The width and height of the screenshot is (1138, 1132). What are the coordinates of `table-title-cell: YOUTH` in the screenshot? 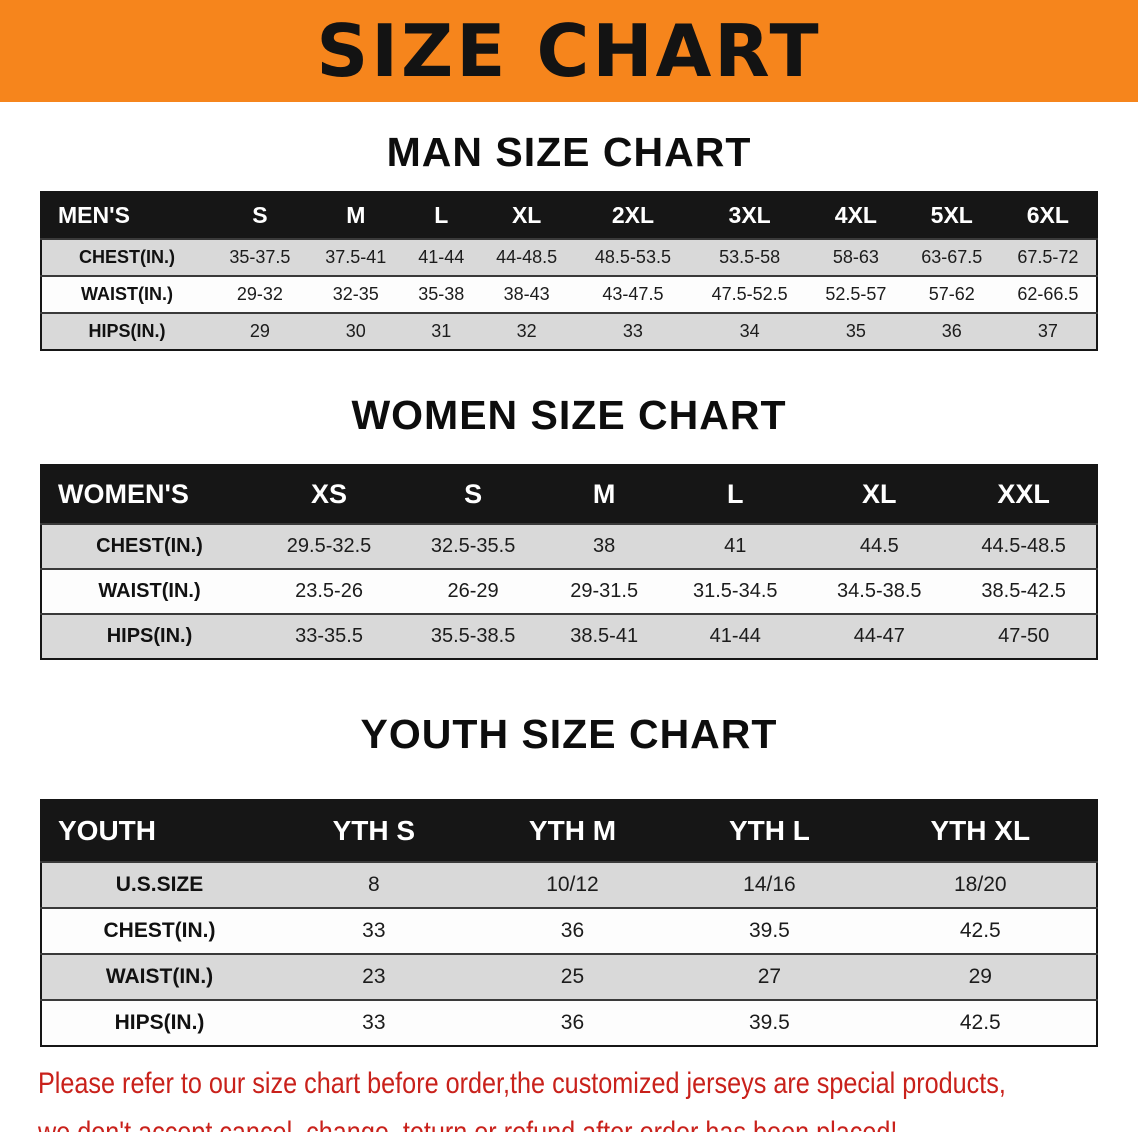 It's located at (159, 831).